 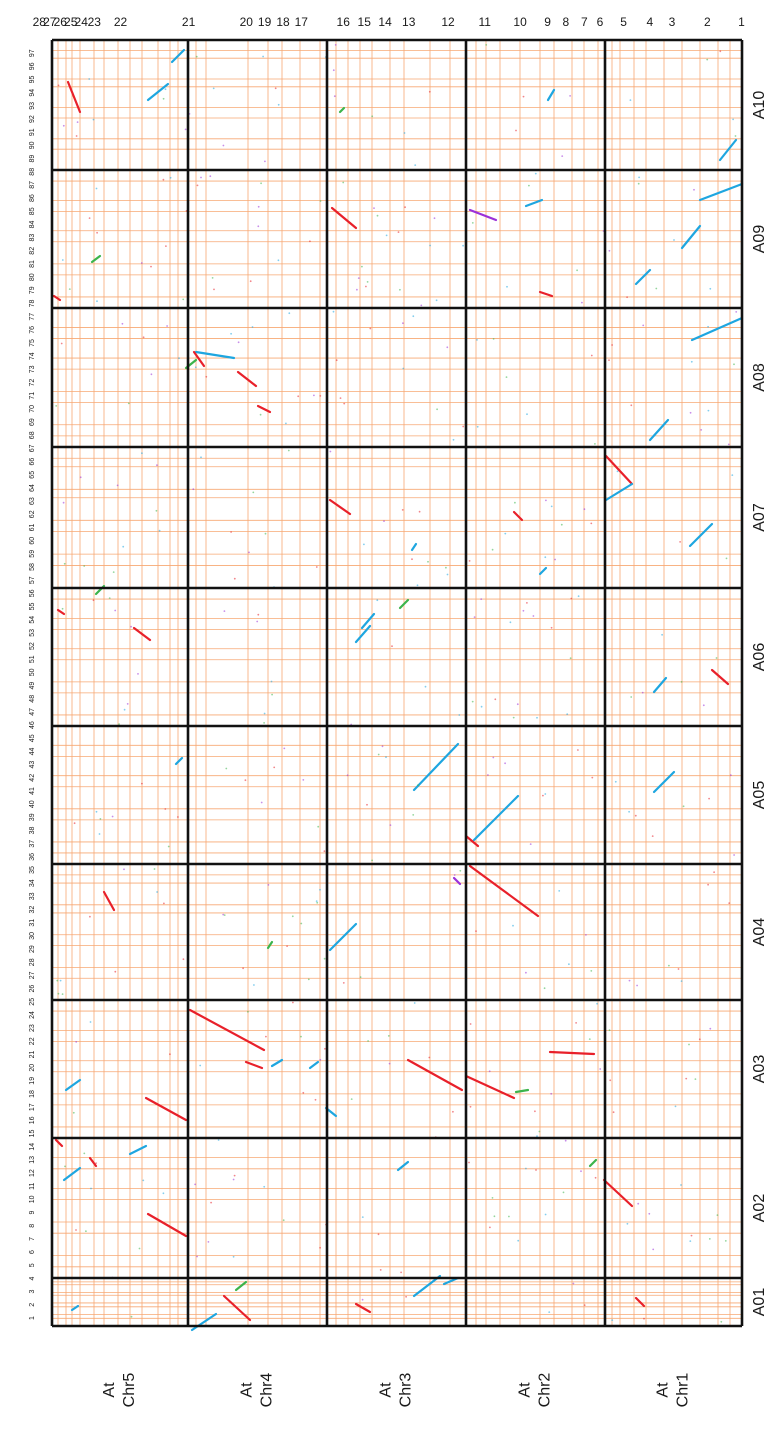 What do you see at coordinates (759, 517) in the screenshot?
I see `brassica-chr-label: A07` at bounding box center [759, 517].